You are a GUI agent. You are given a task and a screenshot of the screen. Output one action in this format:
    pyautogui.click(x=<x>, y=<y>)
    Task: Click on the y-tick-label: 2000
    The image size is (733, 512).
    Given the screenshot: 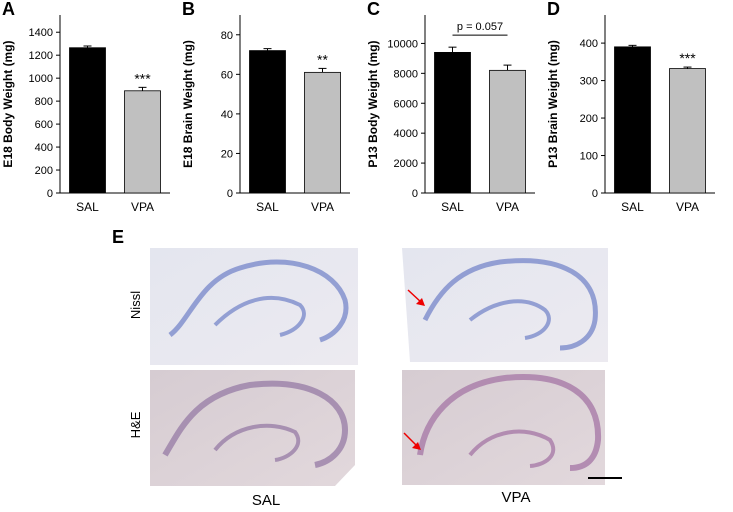 What is the action you would take?
    pyautogui.click(x=406, y=164)
    